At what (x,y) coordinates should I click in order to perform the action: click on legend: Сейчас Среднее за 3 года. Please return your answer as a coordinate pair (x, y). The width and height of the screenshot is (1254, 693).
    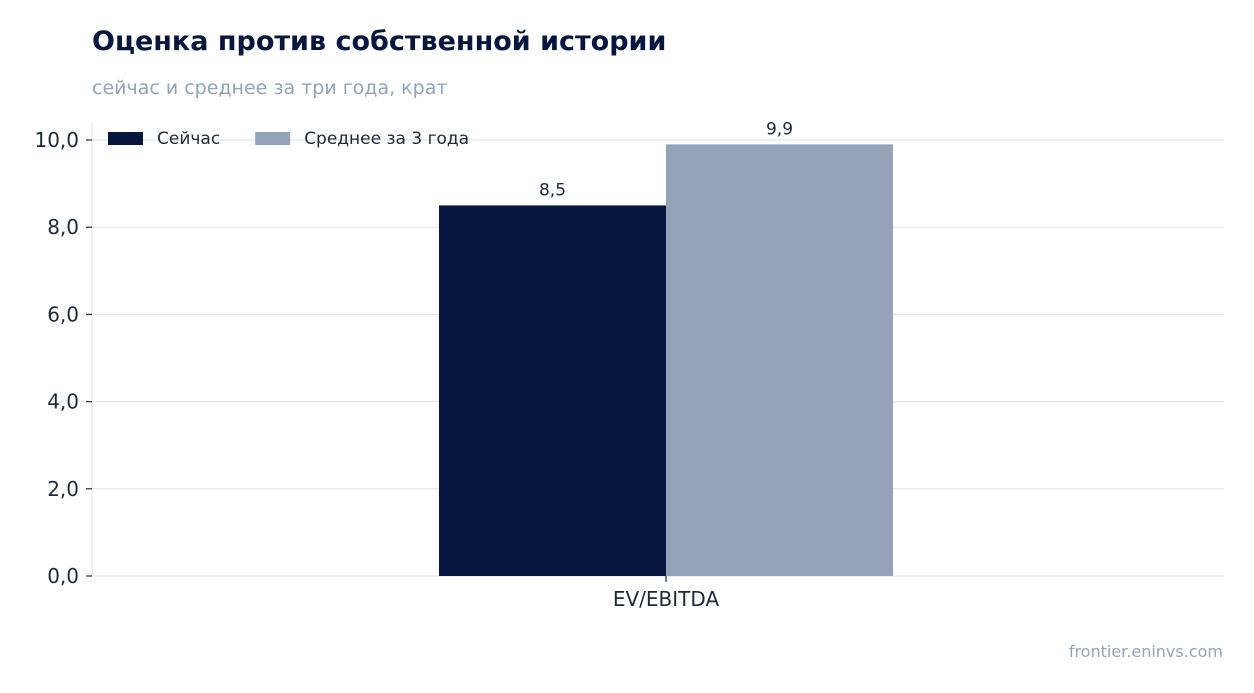
    Looking at the image, I should click on (288, 139).